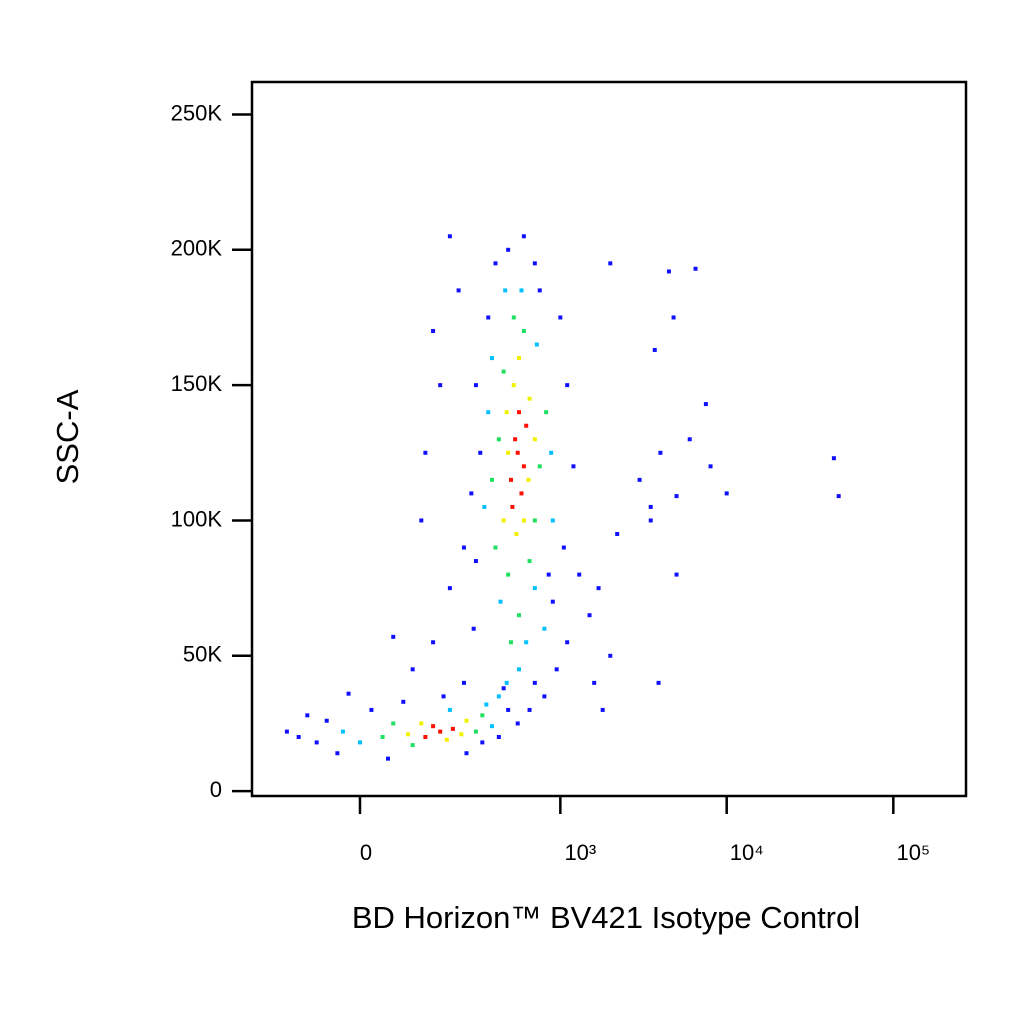 This screenshot has height=1024, width=1024. What do you see at coordinates (197, 112) in the screenshot?
I see `y-tick-label: 250K` at bounding box center [197, 112].